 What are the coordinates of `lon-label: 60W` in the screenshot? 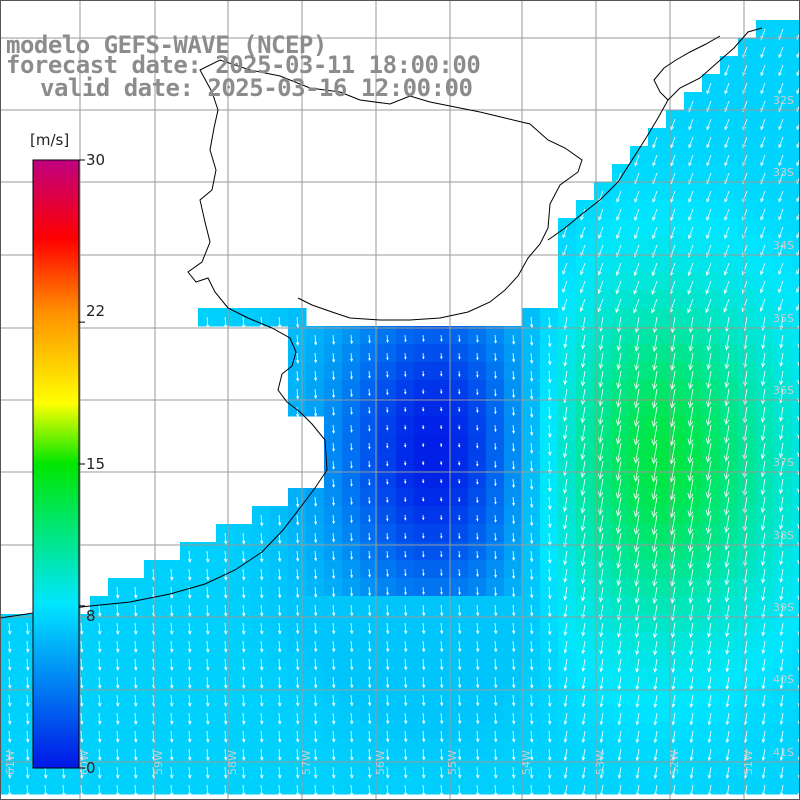 It's located at (84, 762).